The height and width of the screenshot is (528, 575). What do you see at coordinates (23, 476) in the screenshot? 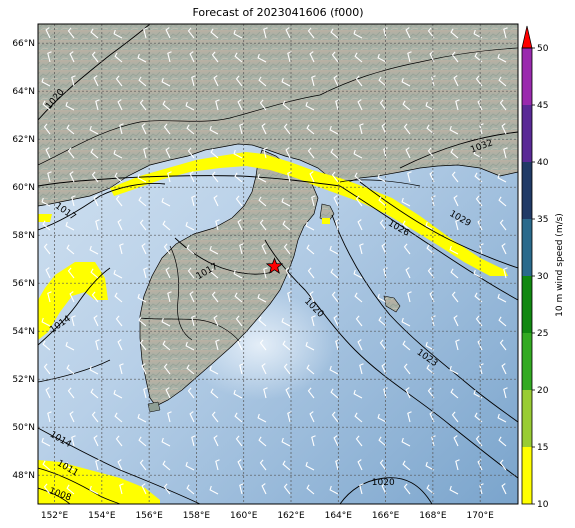
I see `lat-tick-label: 48°N` at bounding box center [23, 476].